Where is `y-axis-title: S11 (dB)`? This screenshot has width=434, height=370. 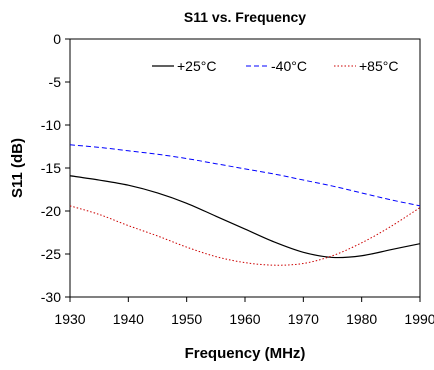 y-axis-title: S11 (dB) is located at coordinates (17, 168).